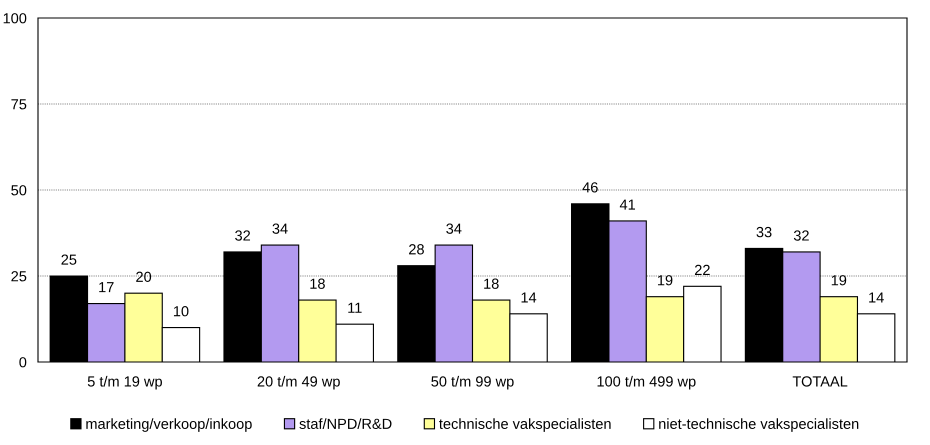 The height and width of the screenshot is (445, 930). Describe the element at coordinates (355, 307) in the screenshot. I see `data-label: 11` at that location.